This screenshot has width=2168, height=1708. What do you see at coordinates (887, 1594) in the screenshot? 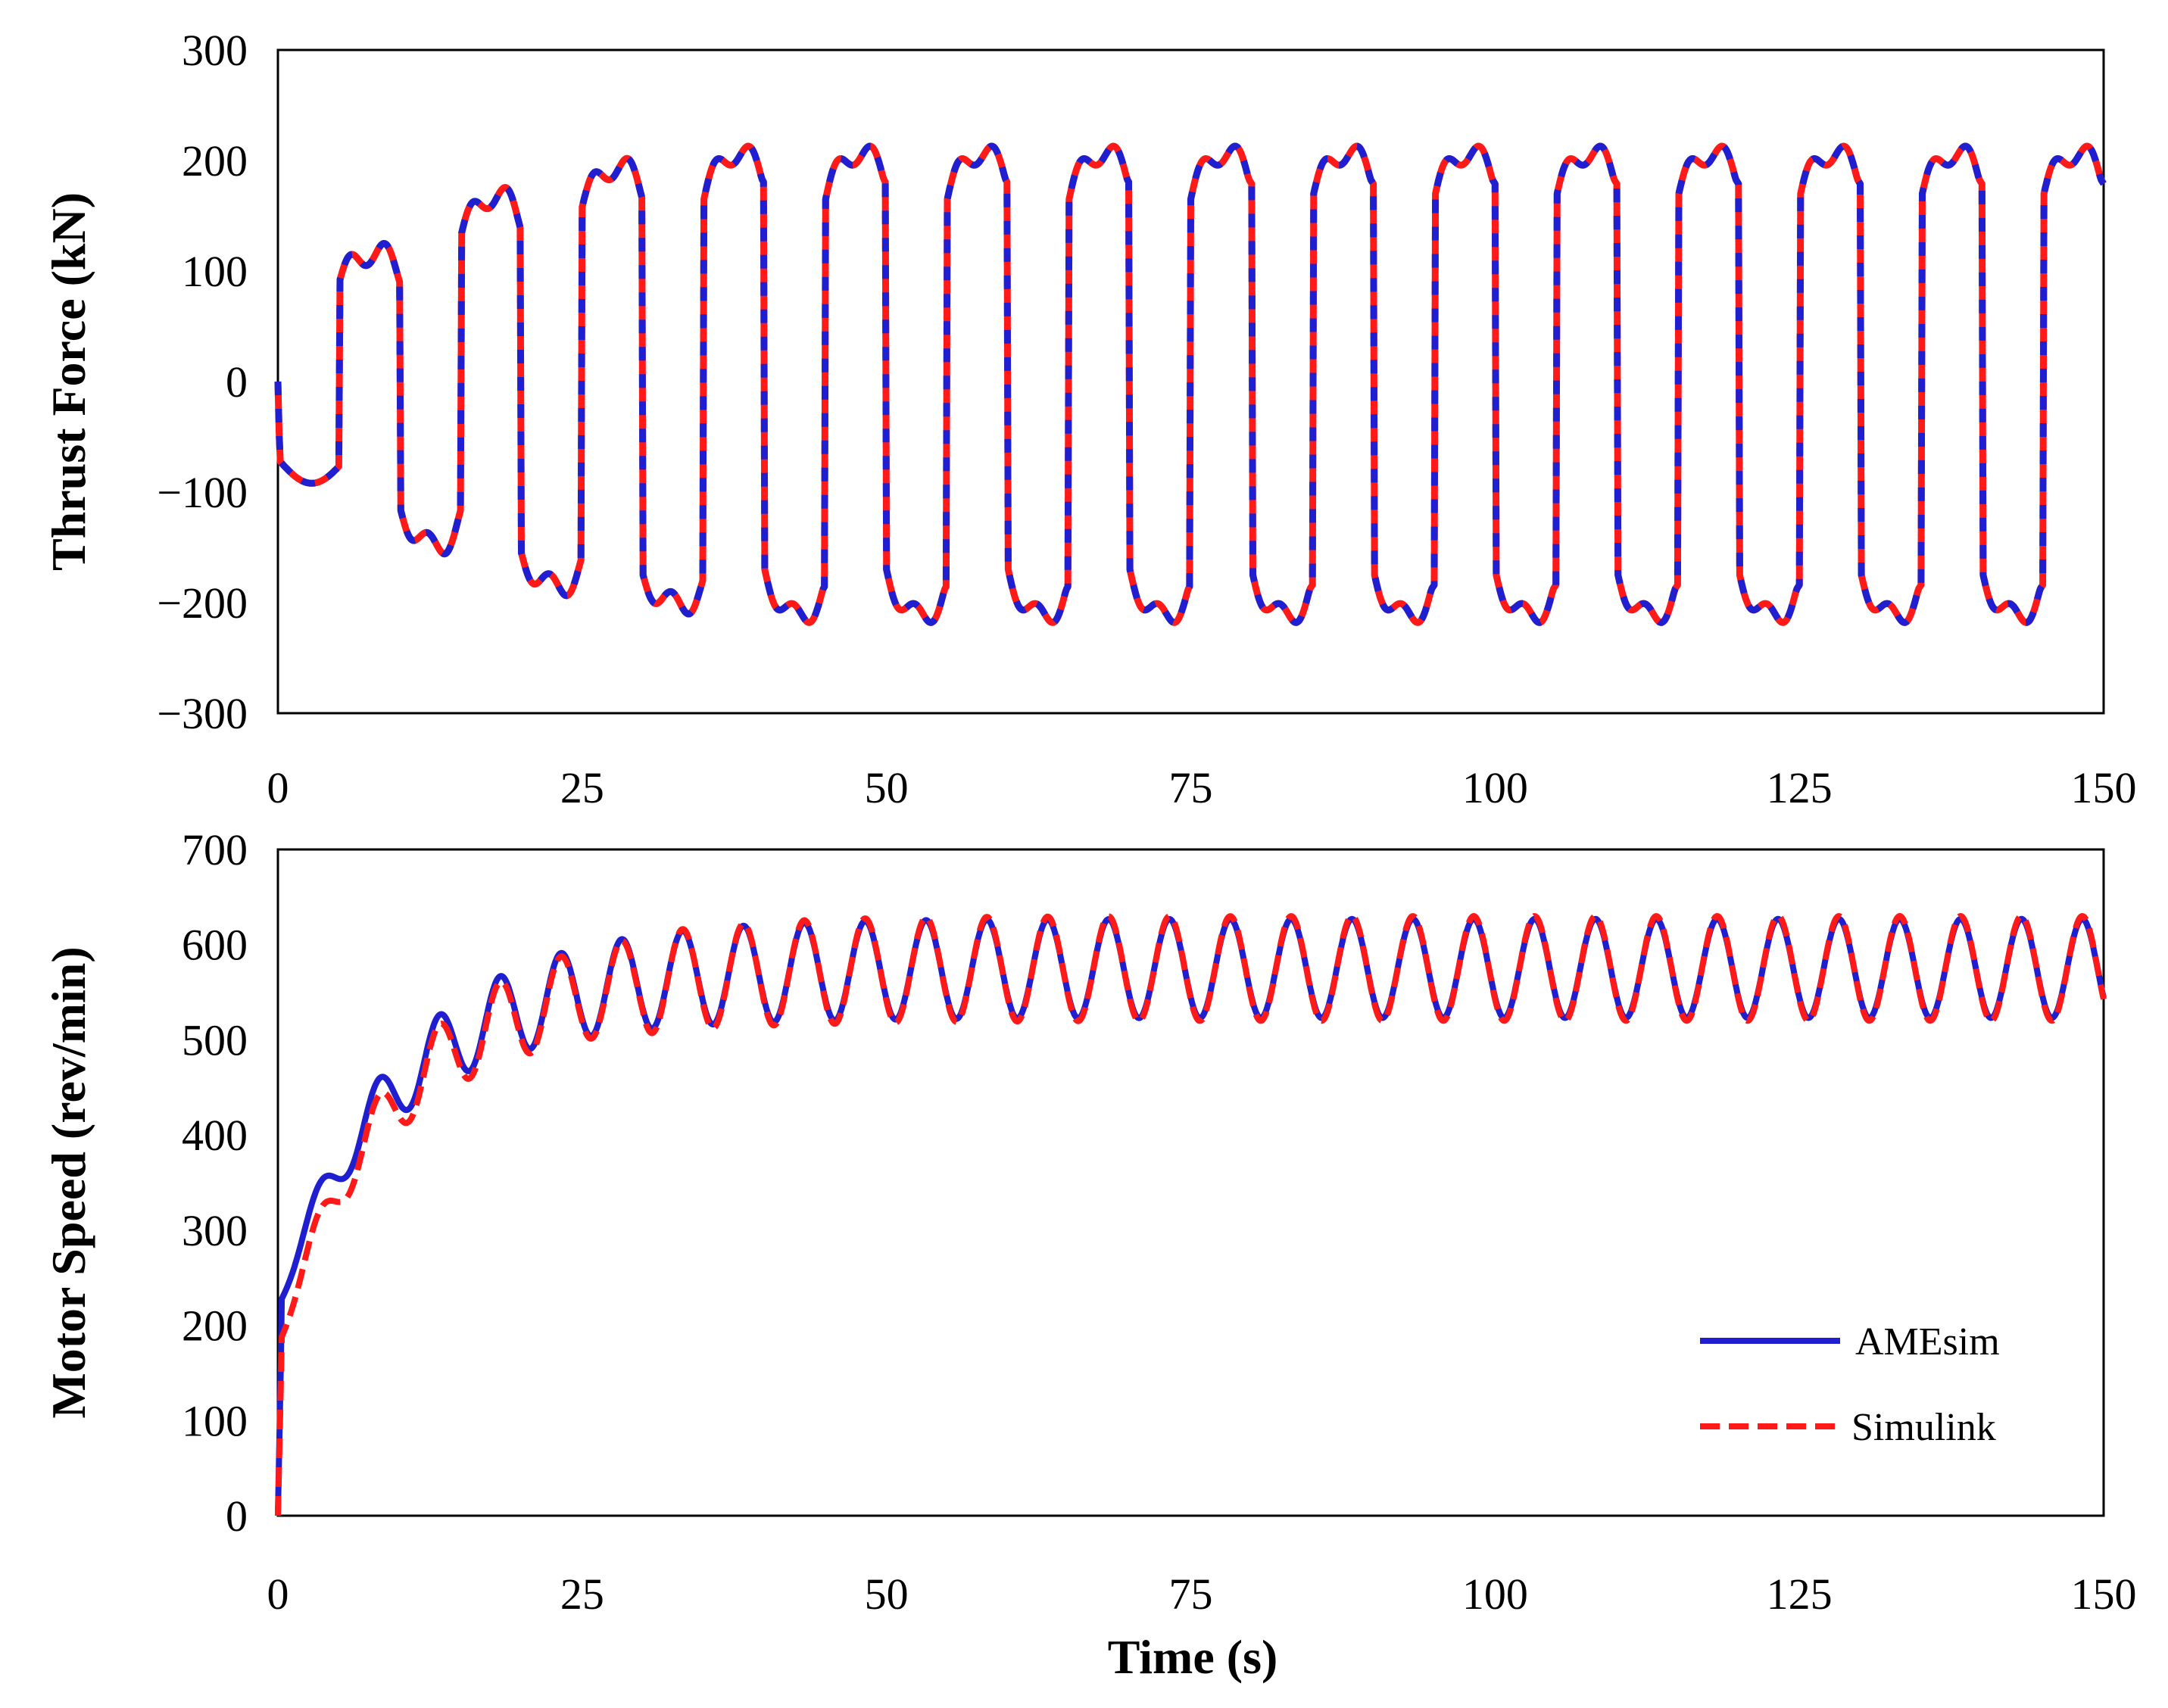
I see `bottom-x-tick-label: 50` at bounding box center [887, 1594].